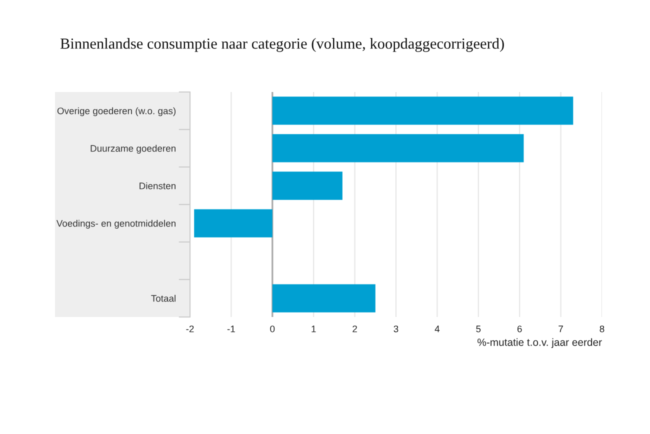 This screenshot has height=434, width=650. Describe the element at coordinates (396, 329) in the screenshot. I see `x-tick-label: 3` at that location.